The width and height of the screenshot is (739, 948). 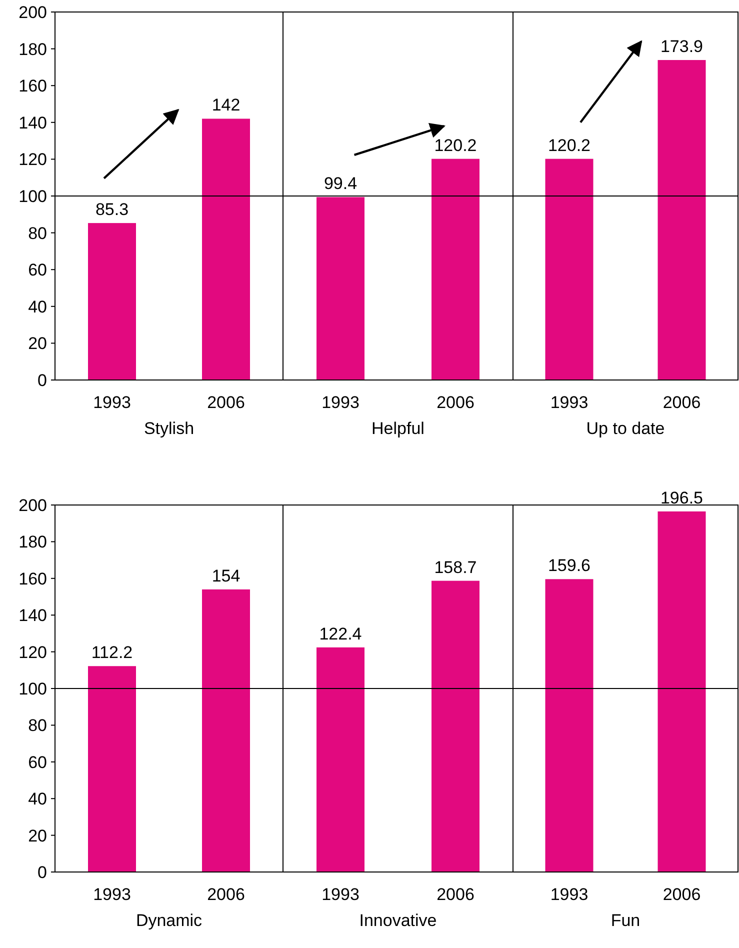 What do you see at coordinates (341, 184) in the screenshot?
I see `data-label: 99.4` at bounding box center [341, 184].